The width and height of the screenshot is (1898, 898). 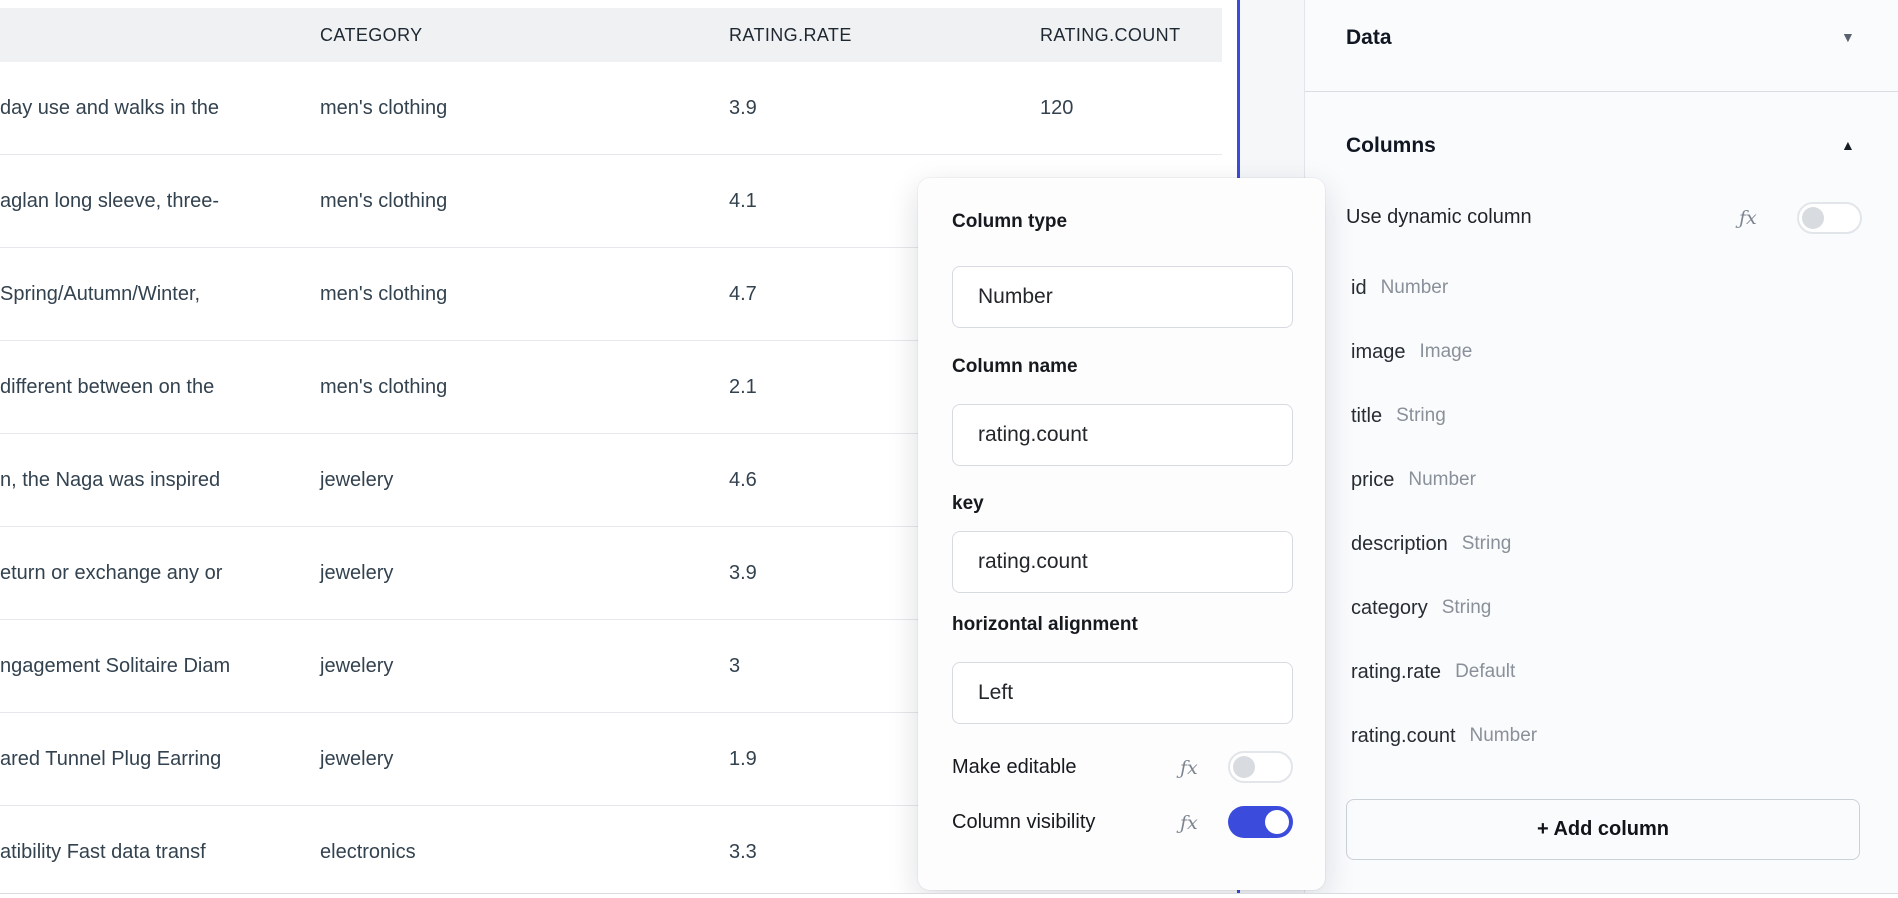 I want to click on cell-description: day use and walks in the, so click(x=110, y=108).